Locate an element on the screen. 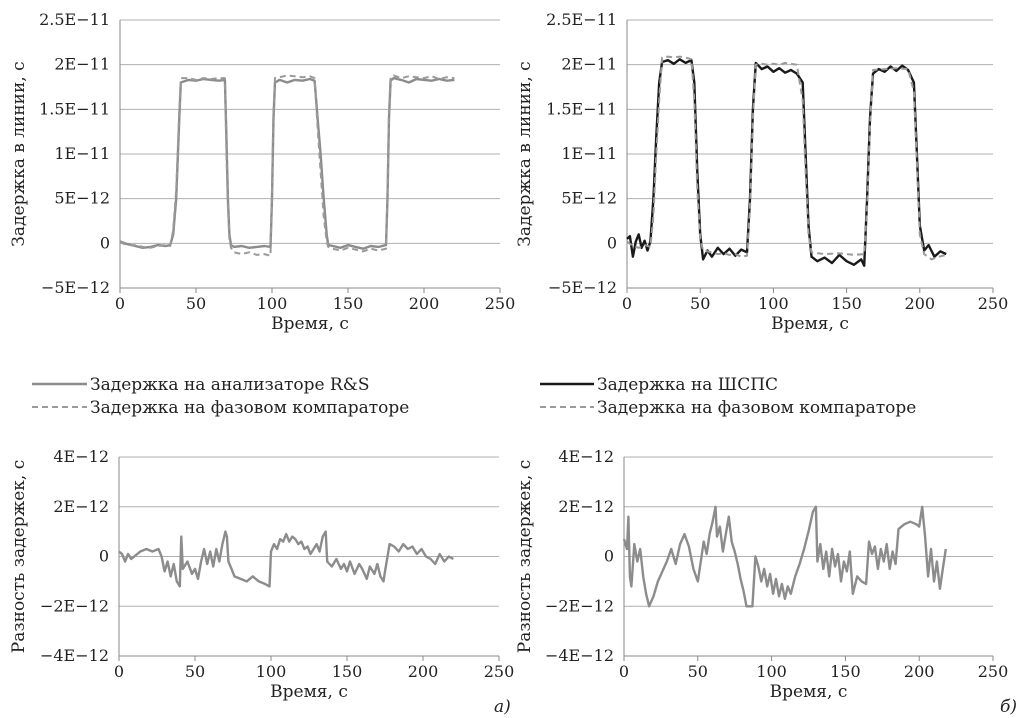  chart-bottom-left-x-tick-label: 100 is located at coordinates (271, 671).